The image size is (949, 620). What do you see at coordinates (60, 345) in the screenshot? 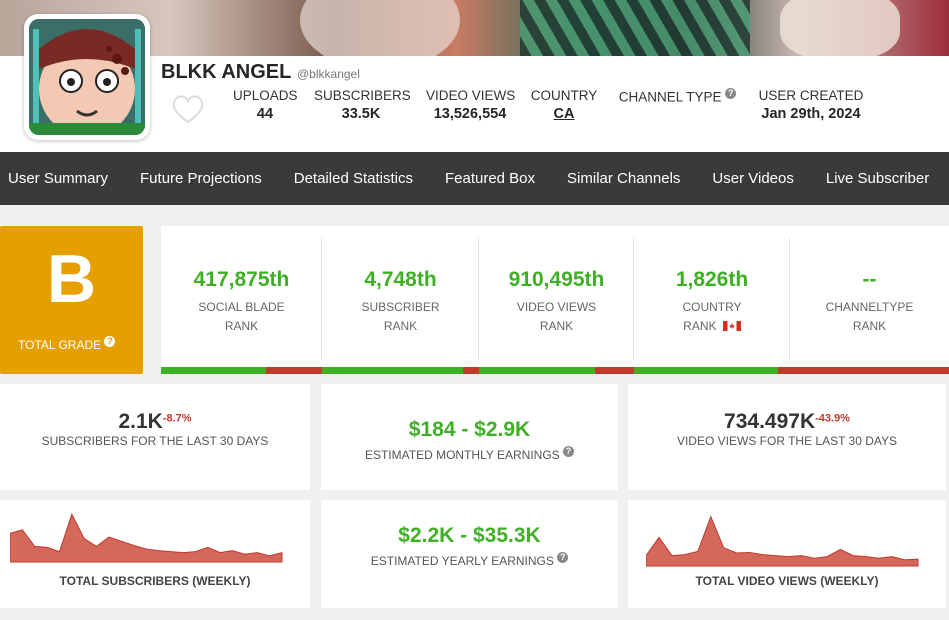
I see `grade-label: TOTAL GRADE` at bounding box center [60, 345].